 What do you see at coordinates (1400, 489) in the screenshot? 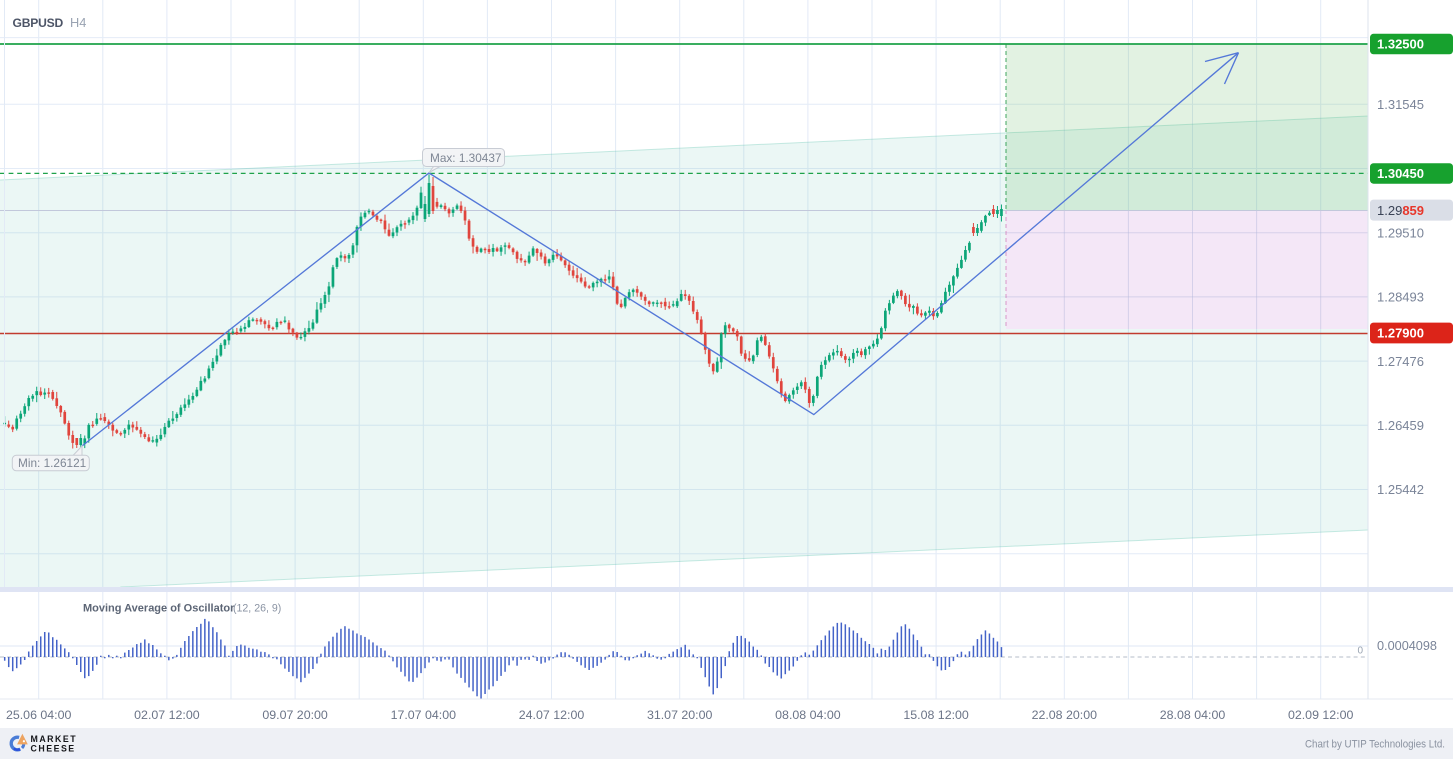
I see `svg-text: 1.25442` at bounding box center [1400, 489].